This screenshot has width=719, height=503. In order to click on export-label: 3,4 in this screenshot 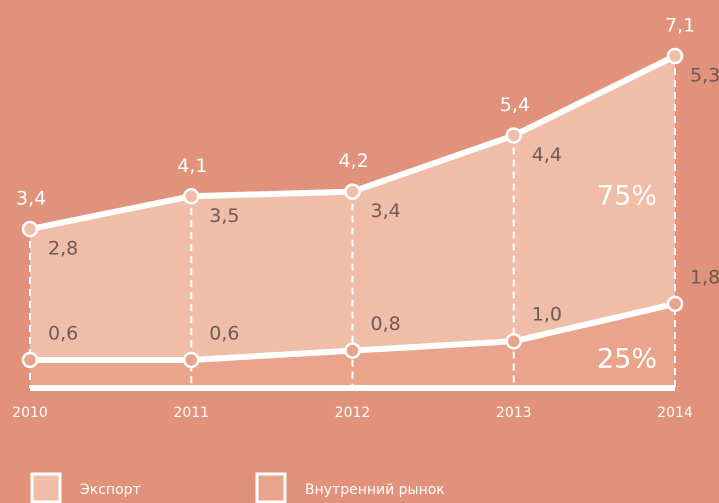, I will do `click(386, 211)`.